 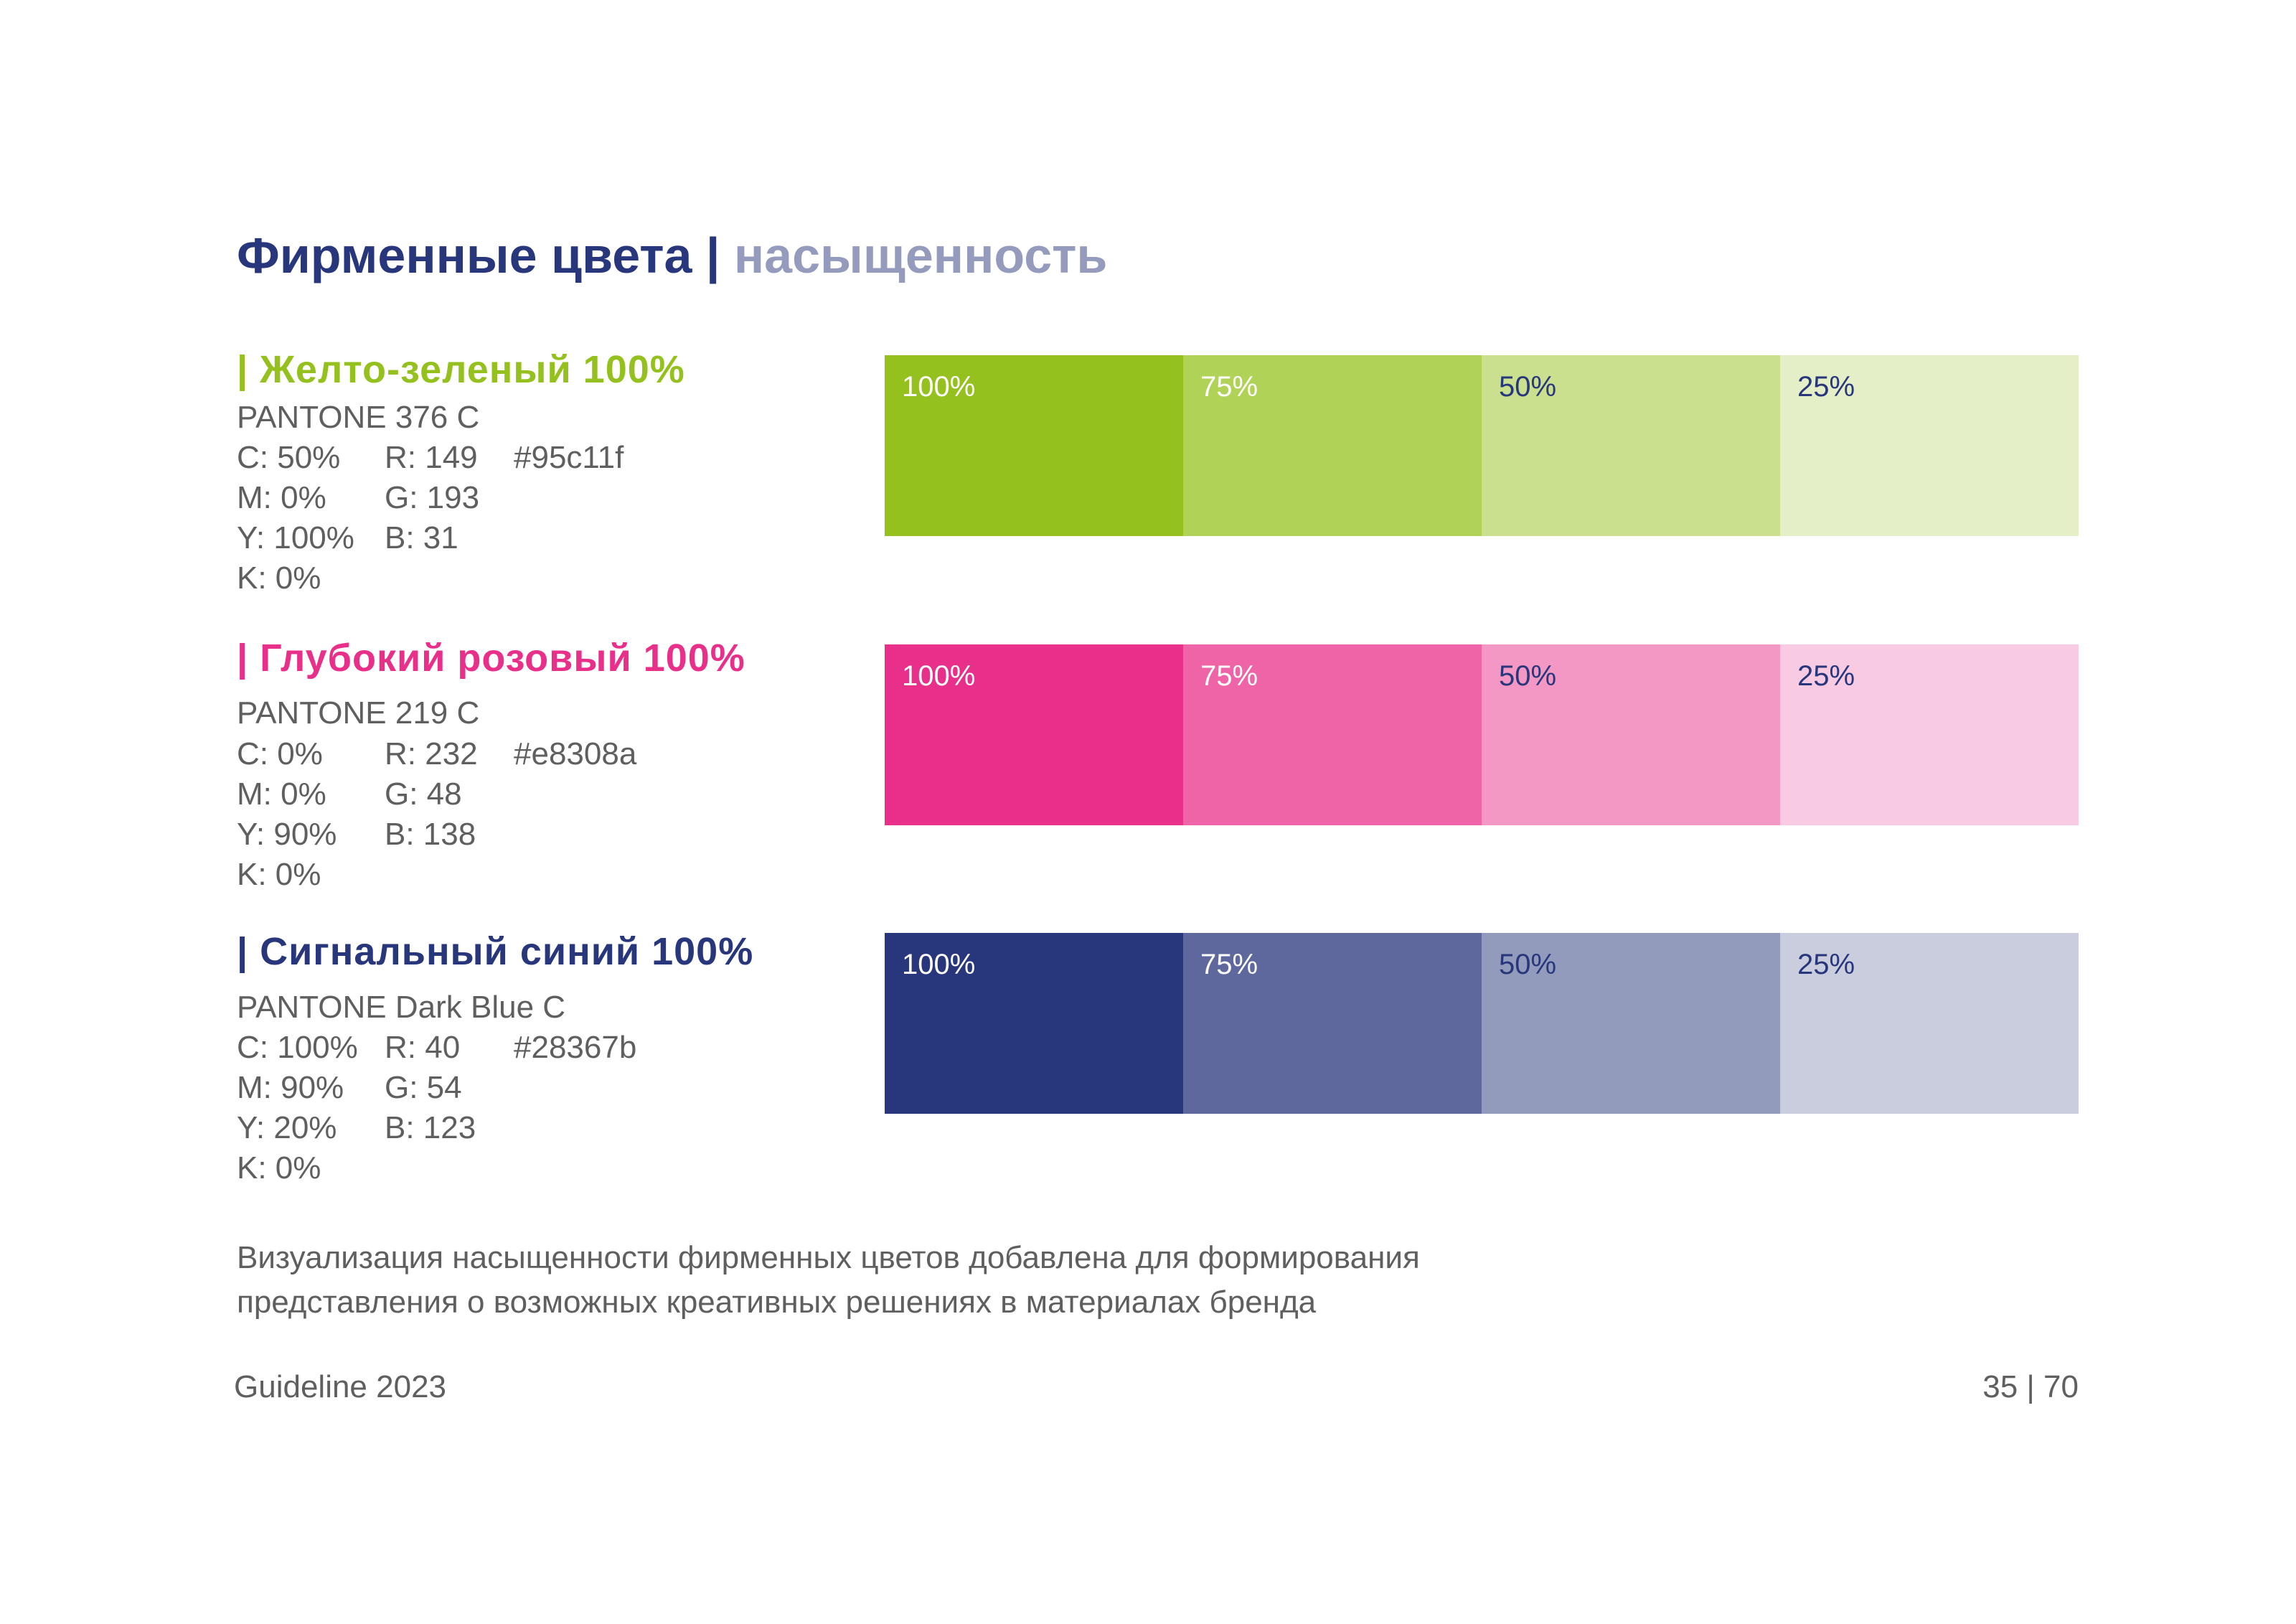 What do you see at coordinates (359, 713) in the screenshot?
I see `pantone-label: PANTONE 219 C` at bounding box center [359, 713].